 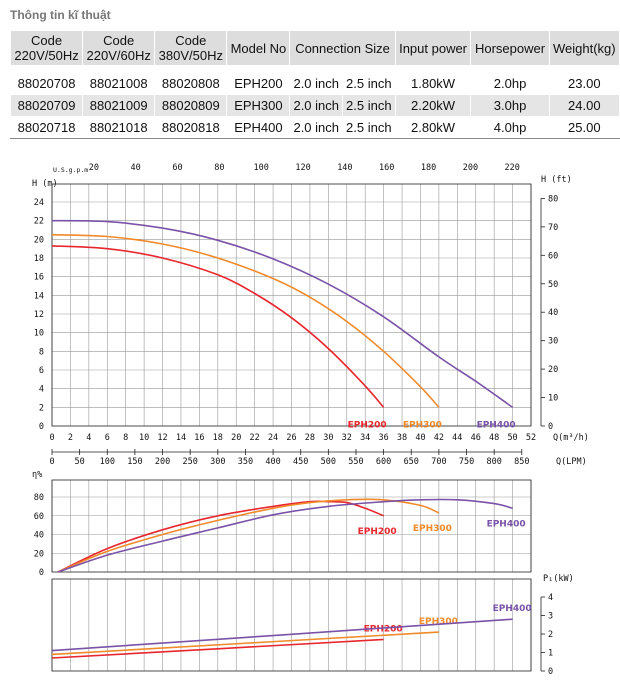 I want to click on y2-tick-label: 50, so click(x=553, y=285).